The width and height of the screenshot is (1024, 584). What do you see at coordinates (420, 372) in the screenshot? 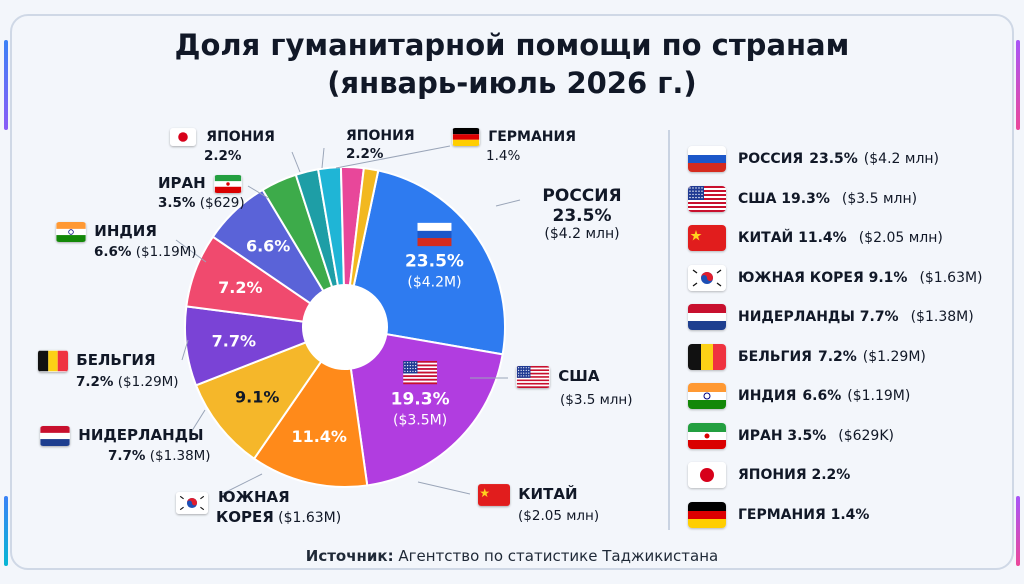
I see `usa-slice-flag-icon` at bounding box center [420, 372].